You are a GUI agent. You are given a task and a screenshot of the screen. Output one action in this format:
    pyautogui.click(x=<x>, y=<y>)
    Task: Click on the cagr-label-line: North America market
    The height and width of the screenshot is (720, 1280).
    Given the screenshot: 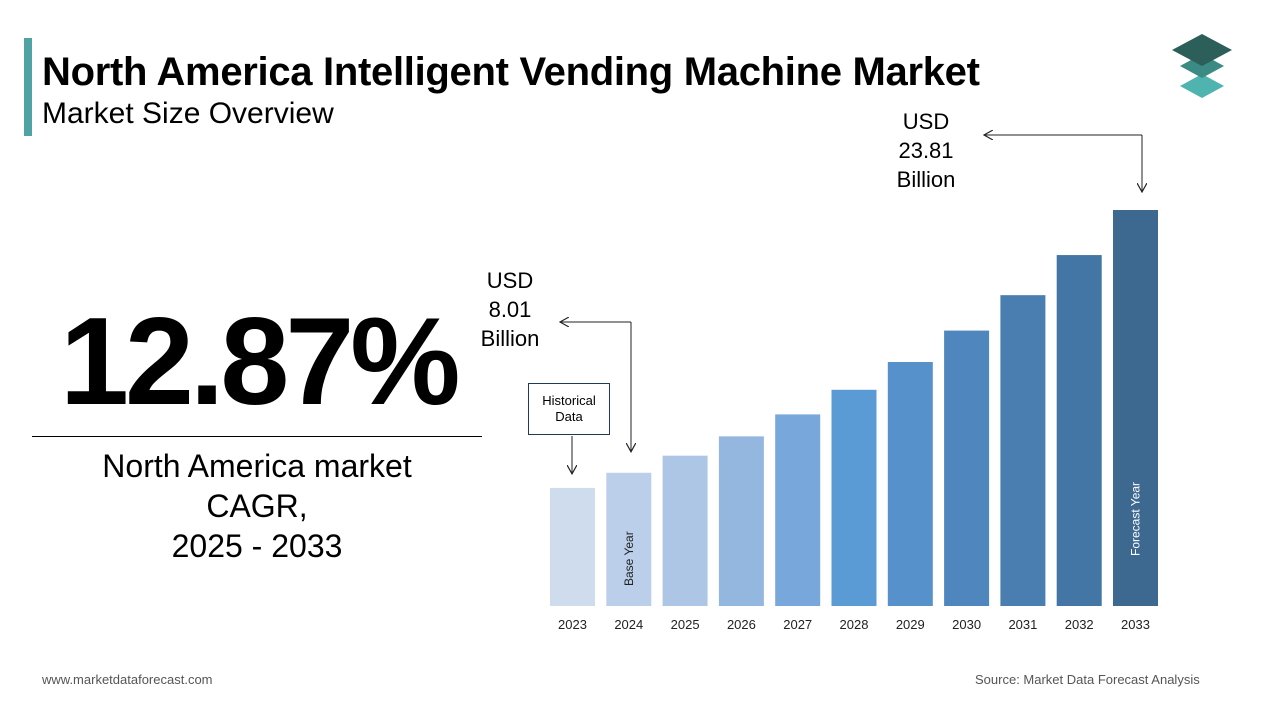 What is the action you would take?
    pyautogui.click(x=257, y=466)
    